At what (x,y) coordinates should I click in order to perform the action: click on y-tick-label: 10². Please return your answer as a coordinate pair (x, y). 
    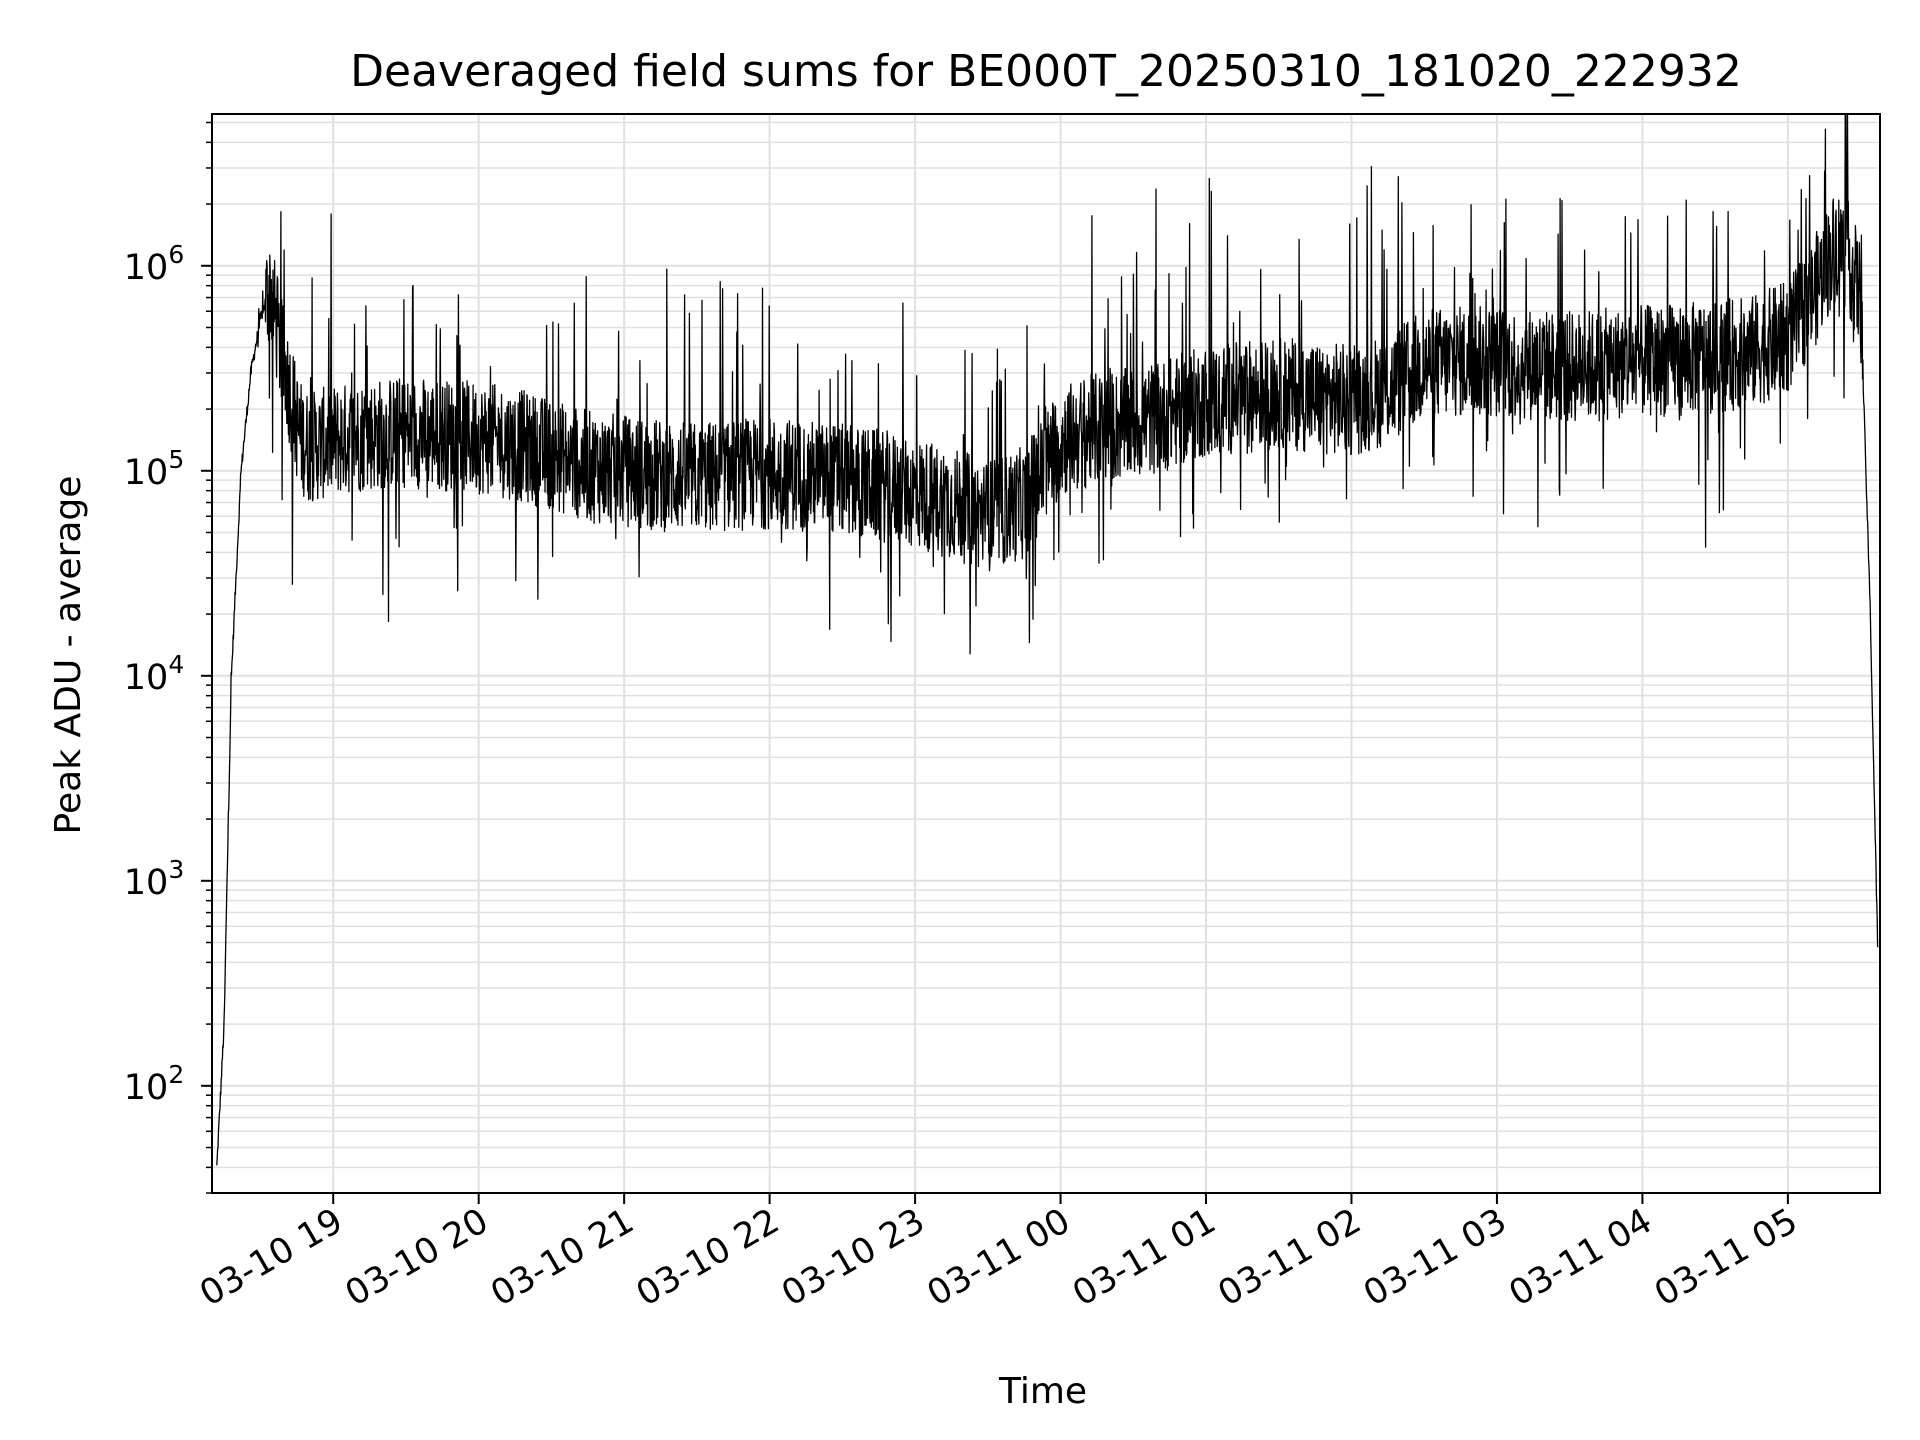
    Looking at the image, I should click on (154, 1084).